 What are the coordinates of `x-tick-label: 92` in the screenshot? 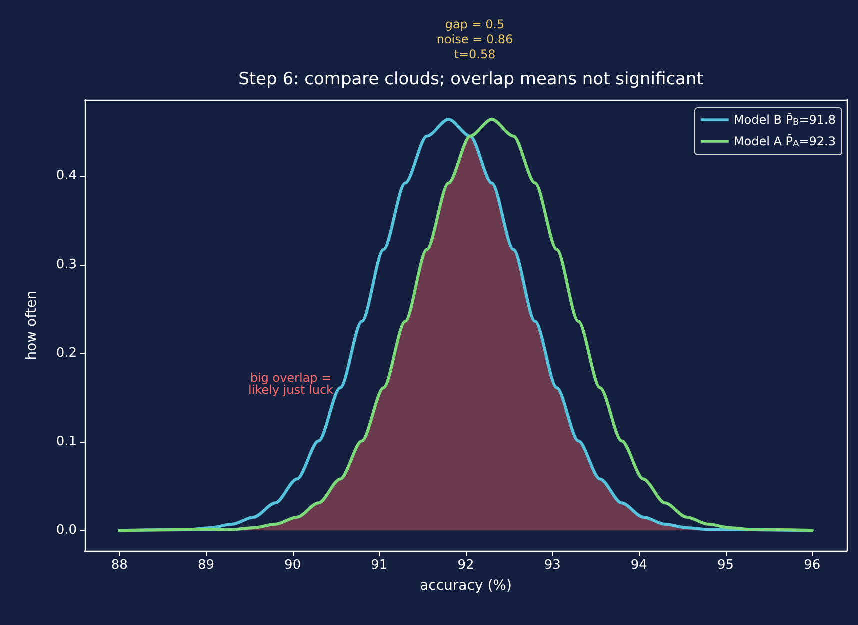 It's located at (466, 565).